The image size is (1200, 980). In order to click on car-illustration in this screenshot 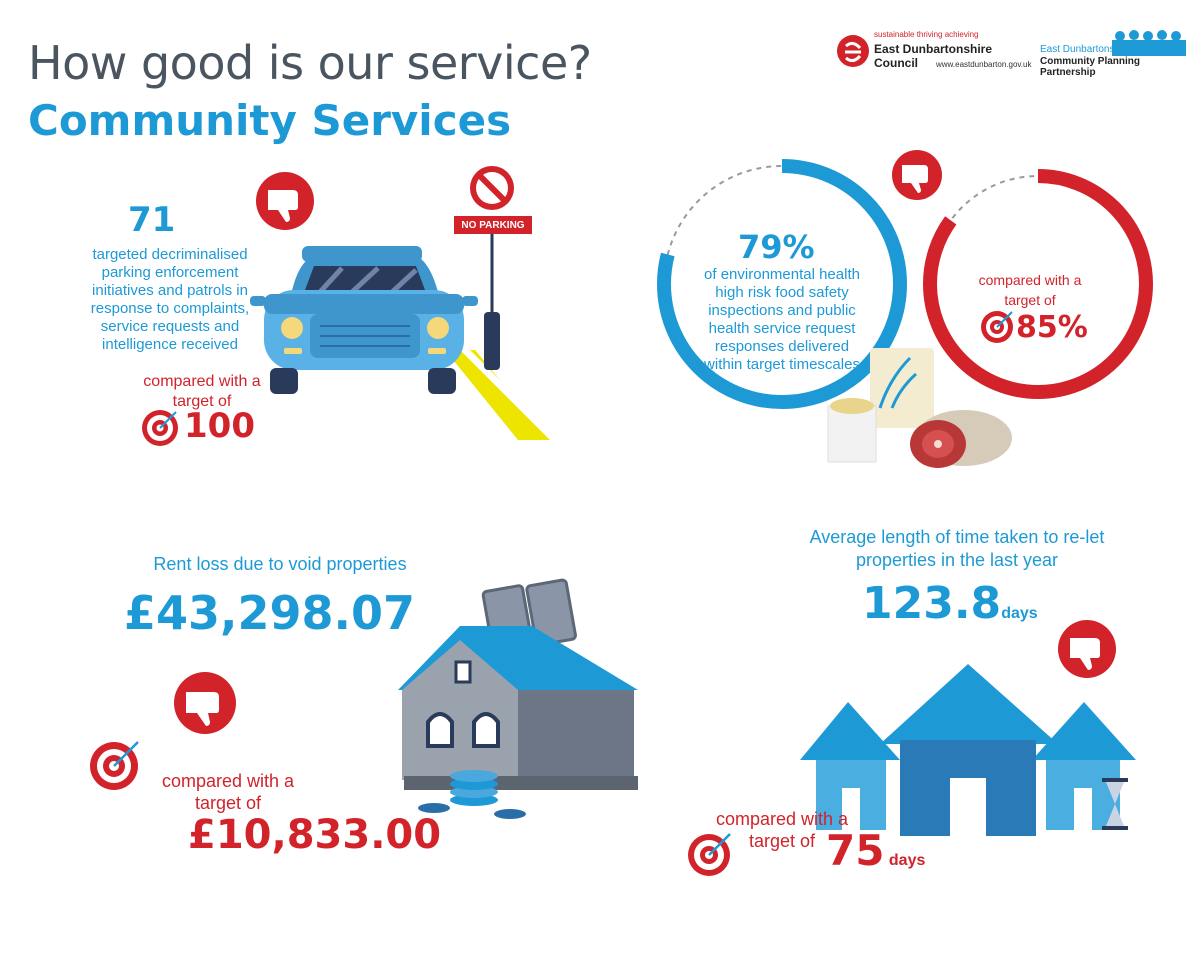, I will do `click(405, 343)`.